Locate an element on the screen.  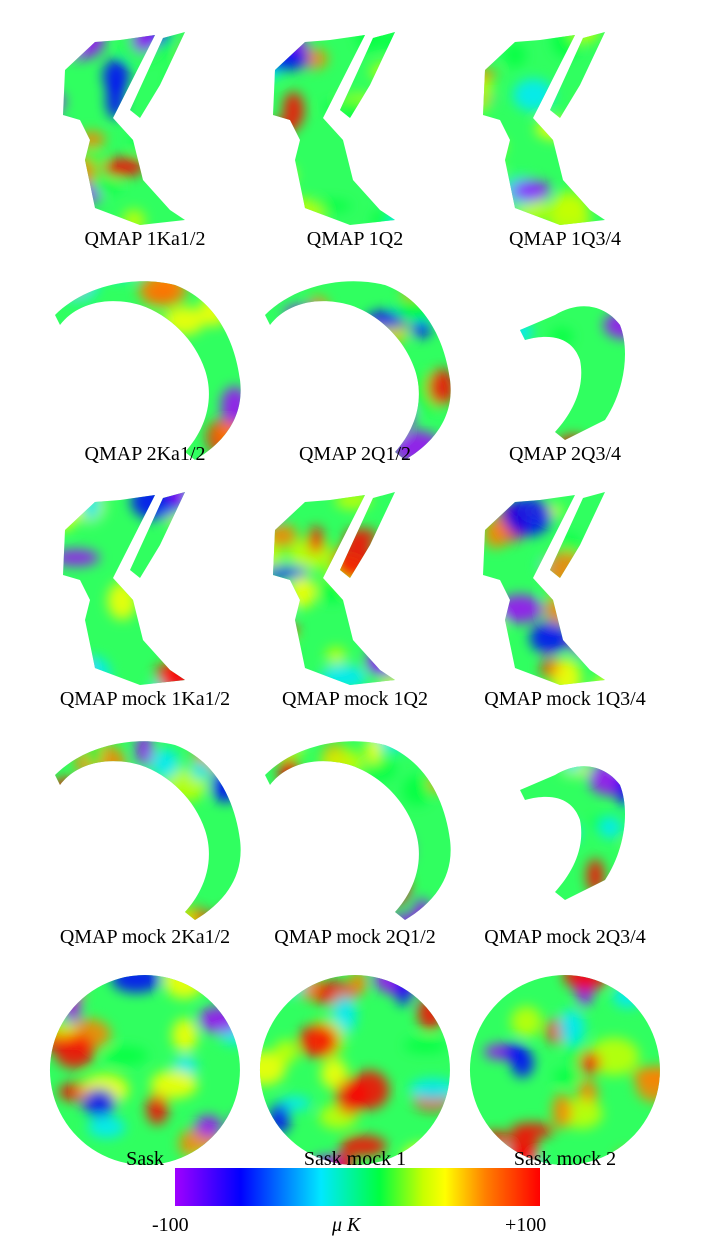
map-m2ka12 is located at coordinates (148, 830).